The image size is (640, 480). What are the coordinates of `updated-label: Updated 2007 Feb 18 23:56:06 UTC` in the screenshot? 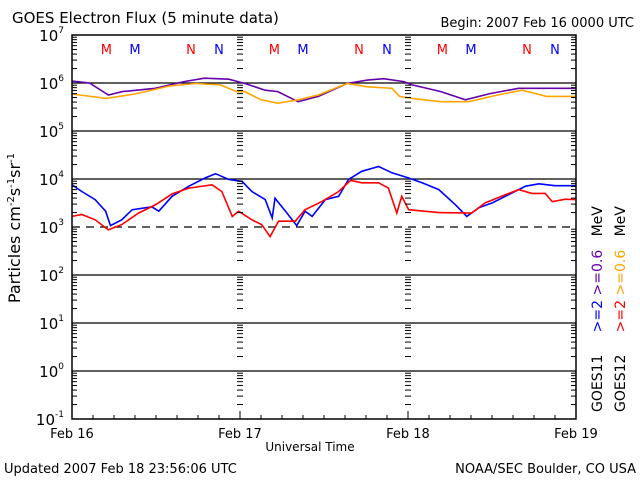 It's located at (120, 469).